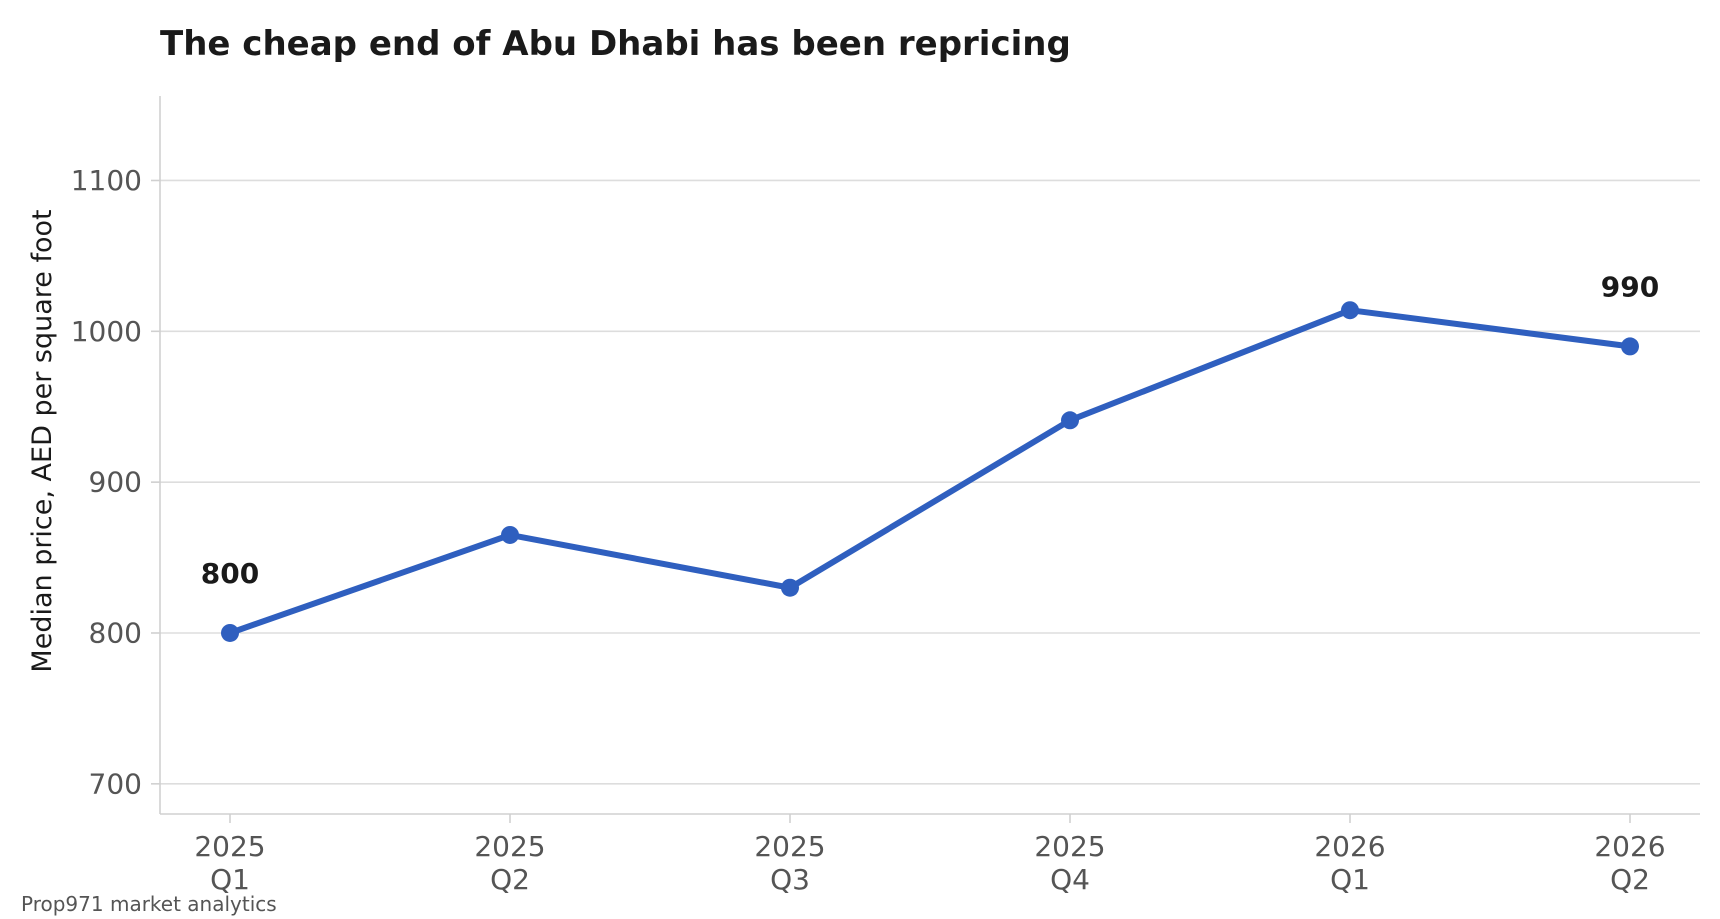  What do you see at coordinates (1070, 879) in the screenshot?
I see `x-tick-label-3-quarter: Q4` at bounding box center [1070, 879].